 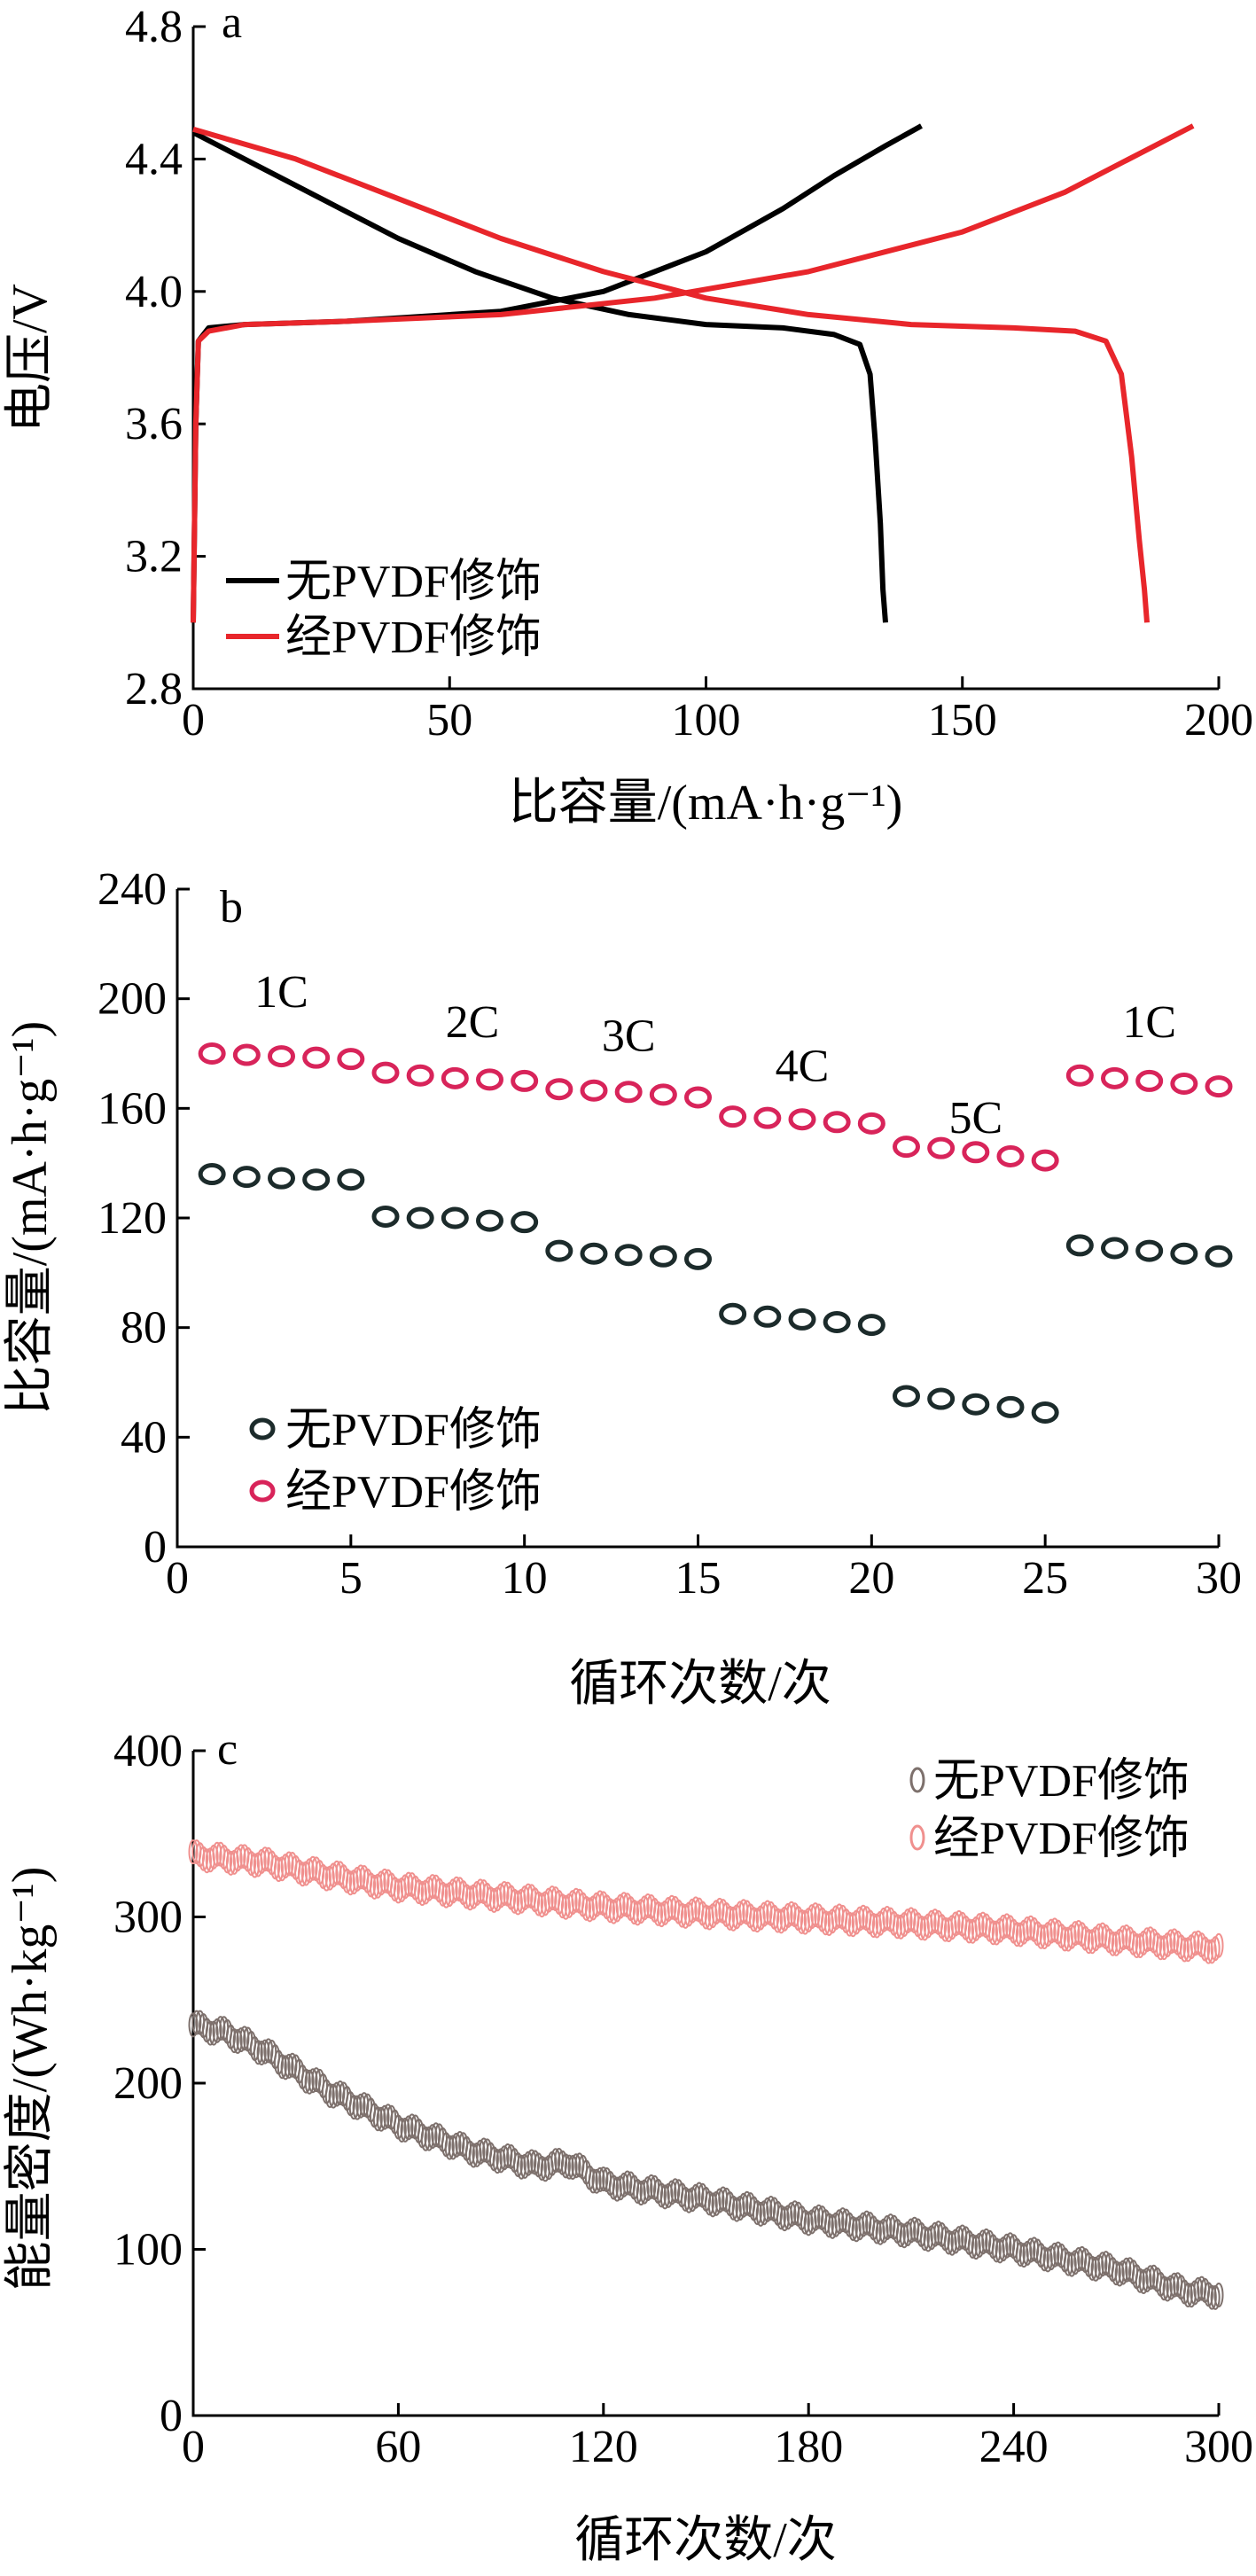 I want to click on panel-b-rate-labels: 1C 2C 3C 4C 5C 1C, so click(x=715, y=1055).